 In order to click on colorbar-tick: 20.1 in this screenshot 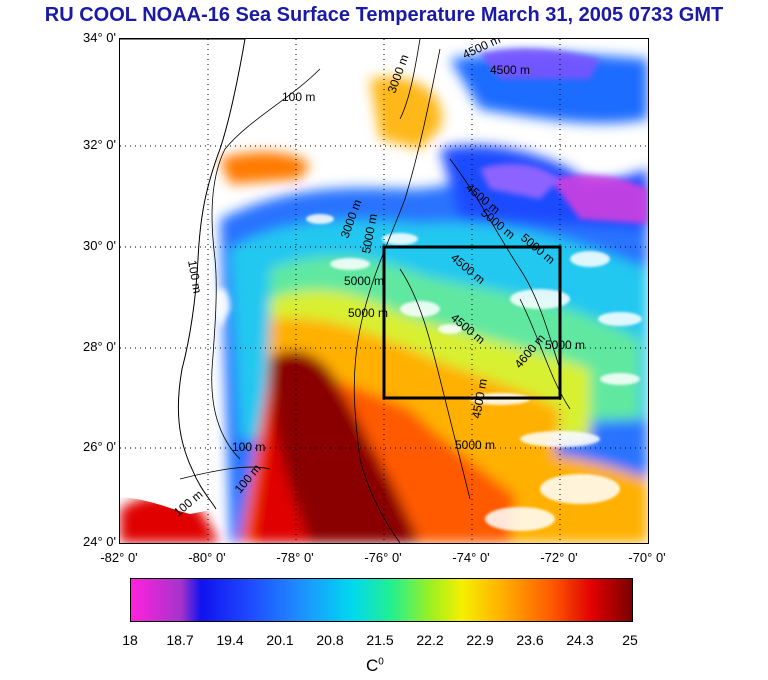, I will do `click(280, 640)`.